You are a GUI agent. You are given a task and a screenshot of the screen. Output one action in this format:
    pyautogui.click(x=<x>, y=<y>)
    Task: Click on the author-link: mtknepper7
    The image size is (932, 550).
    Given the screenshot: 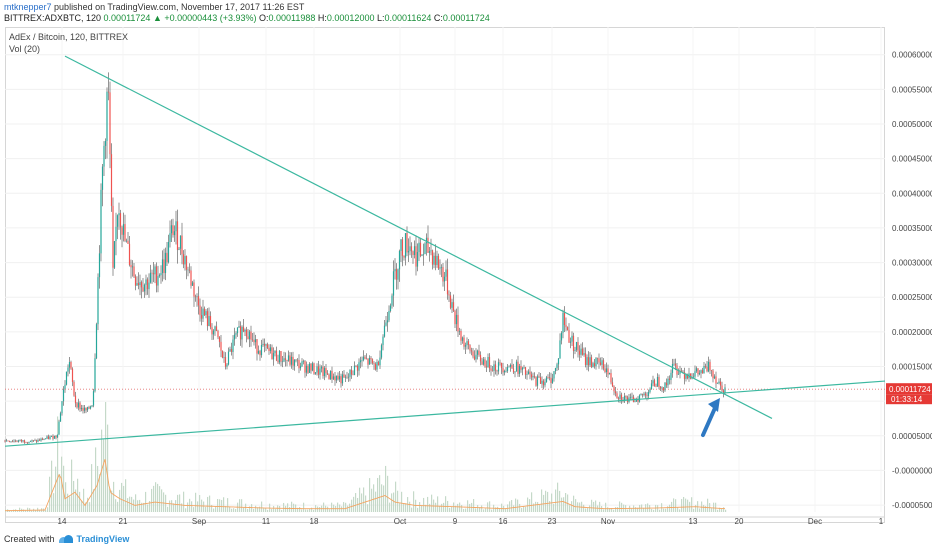 What is the action you would take?
    pyautogui.click(x=28, y=7)
    